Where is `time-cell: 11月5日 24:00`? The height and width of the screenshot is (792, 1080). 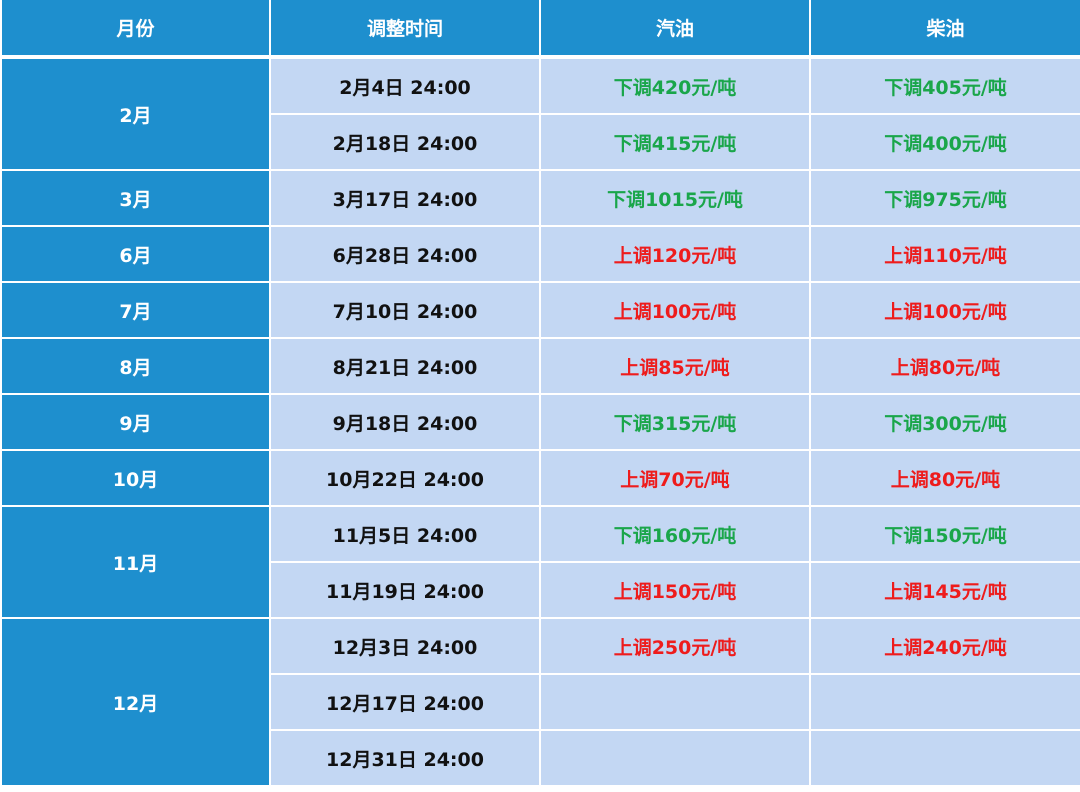 time-cell: 11月5日 24:00 is located at coordinates (405, 534).